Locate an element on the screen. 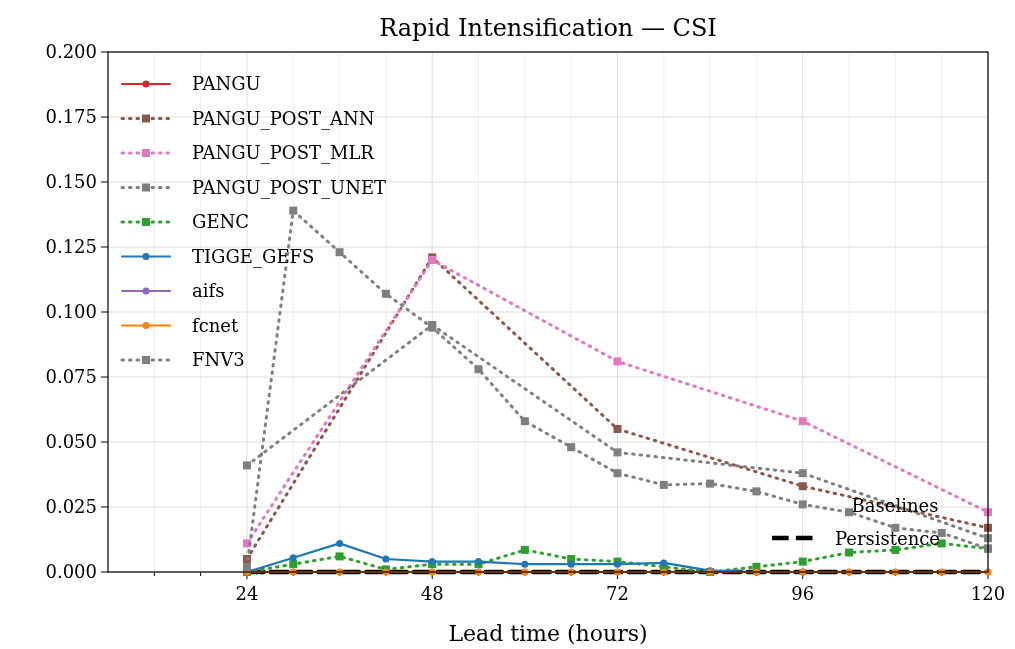  y-tick-label: 0.175 is located at coordinates (71, 116).